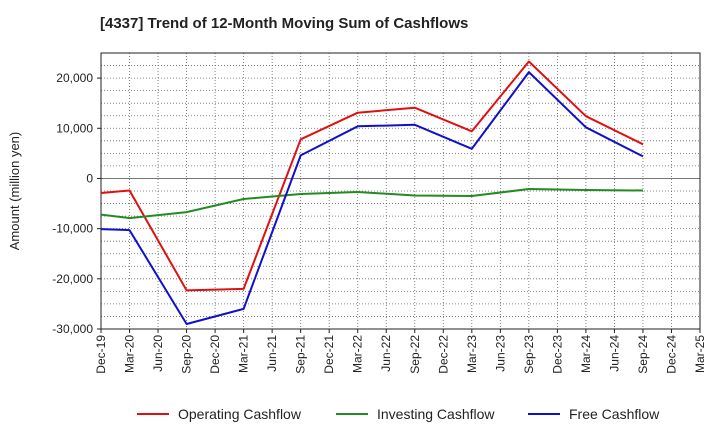 This screenshot has height=440, width=720. I want to click on y-tick-label: 0, so click(89, 178).